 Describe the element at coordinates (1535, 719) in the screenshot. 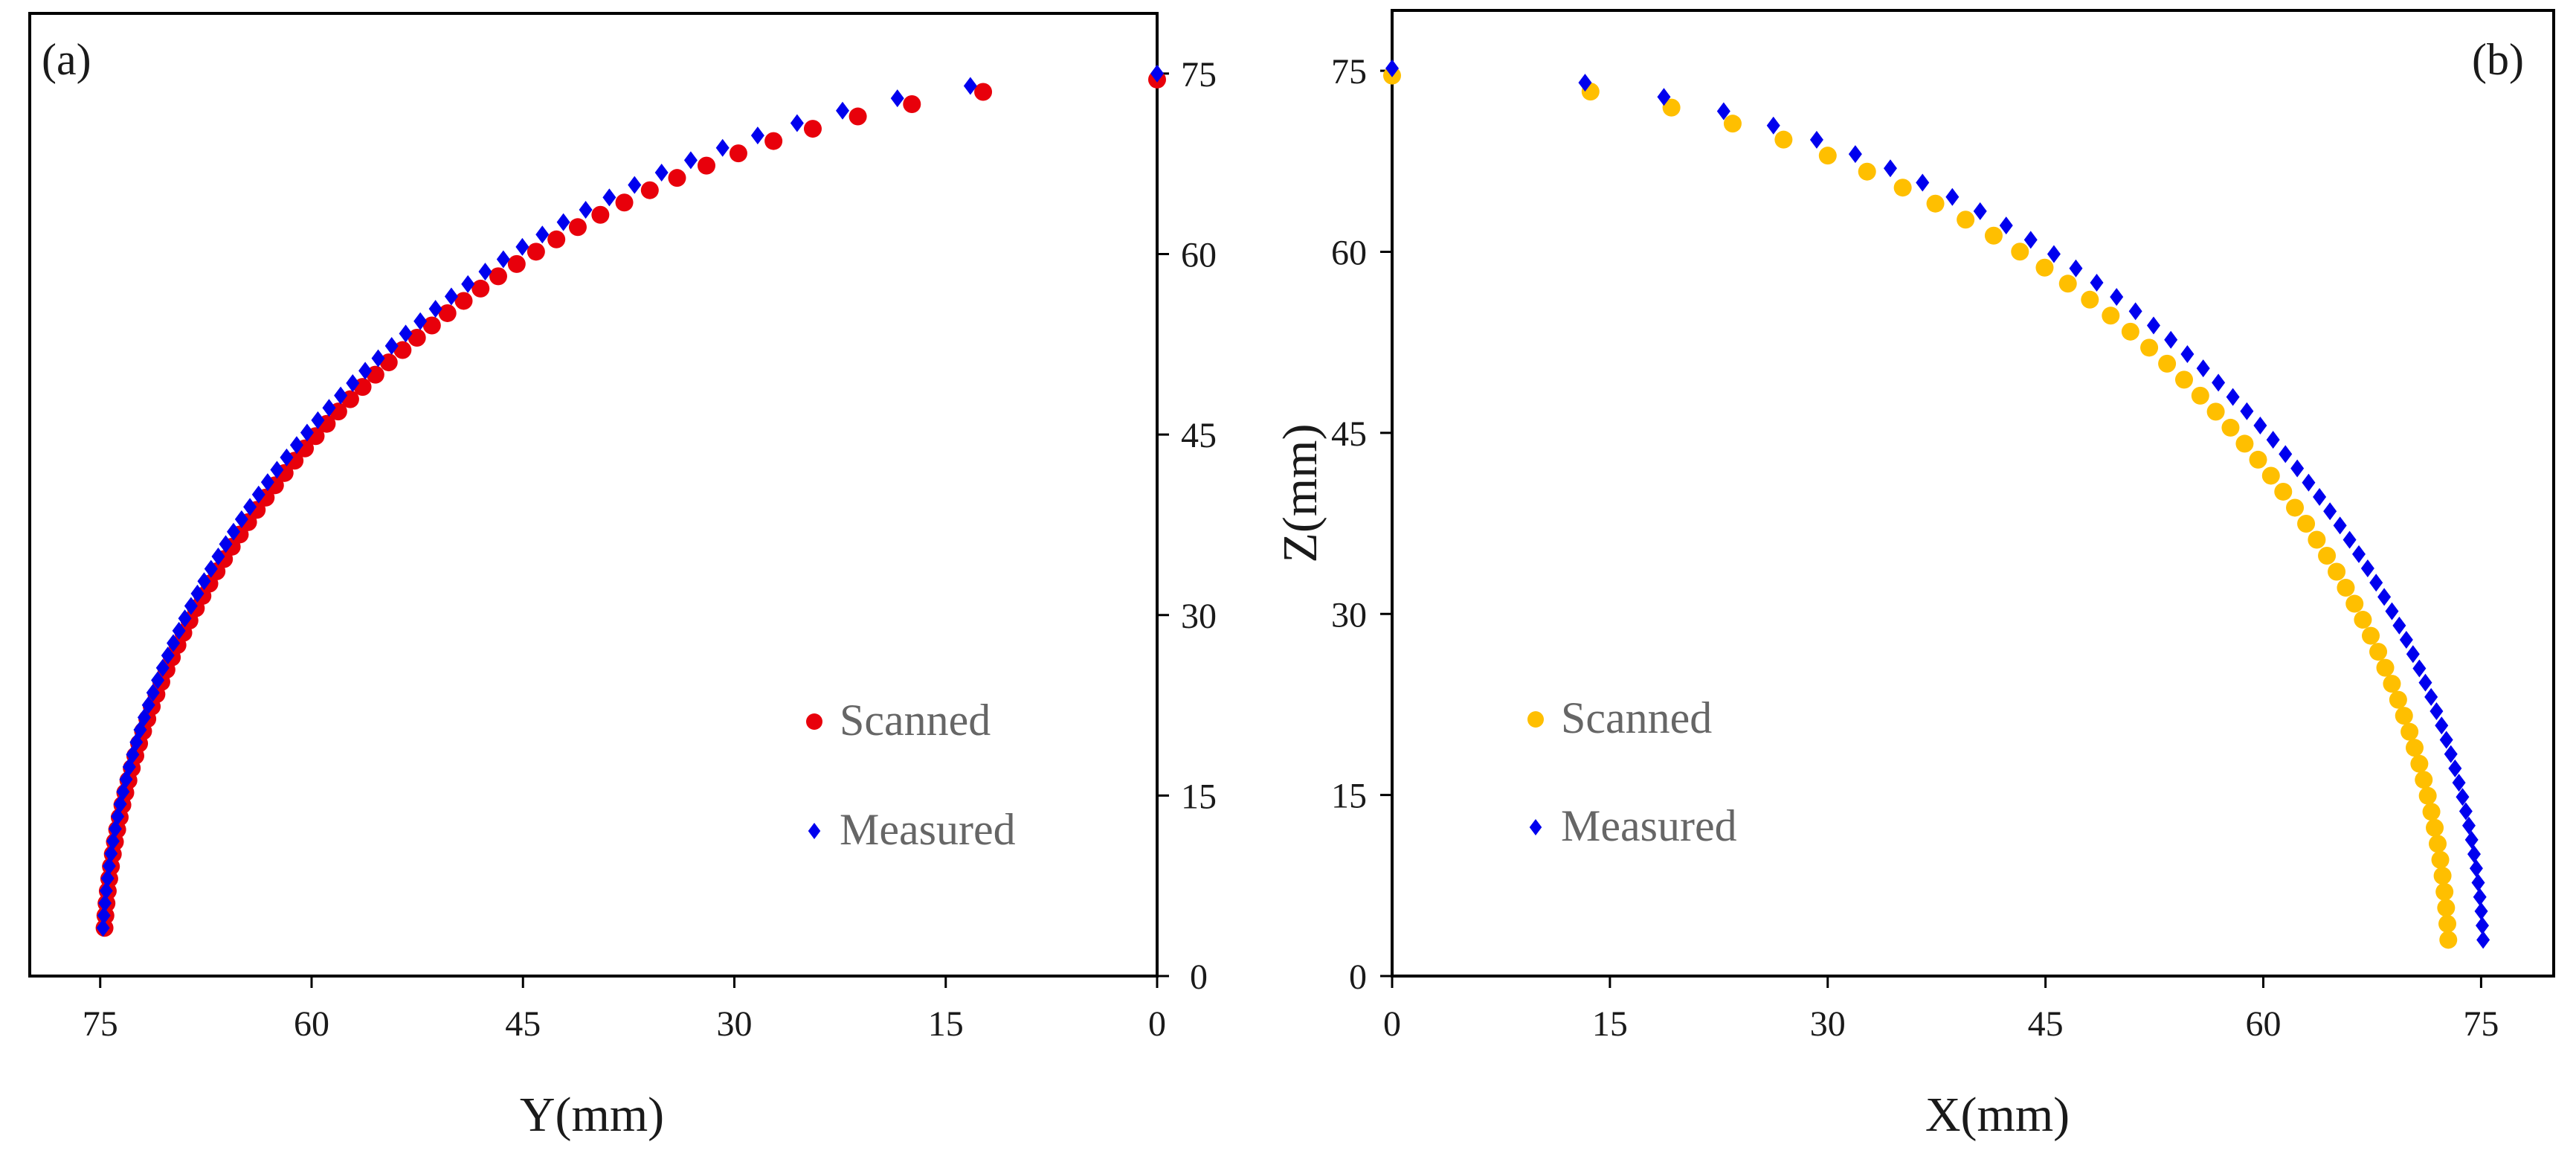

I see `panel-b-legend-marker-scanned` at that location.